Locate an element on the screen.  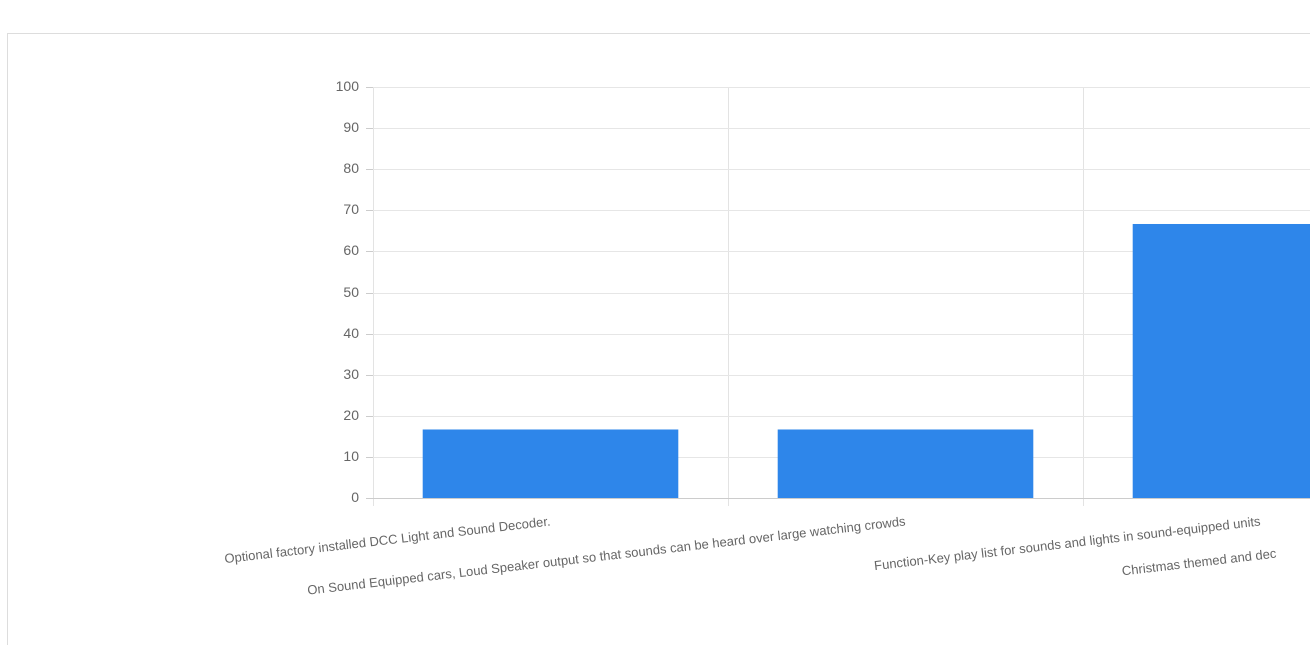
y-tick-label: 10 is located at coordinates (351, 456).